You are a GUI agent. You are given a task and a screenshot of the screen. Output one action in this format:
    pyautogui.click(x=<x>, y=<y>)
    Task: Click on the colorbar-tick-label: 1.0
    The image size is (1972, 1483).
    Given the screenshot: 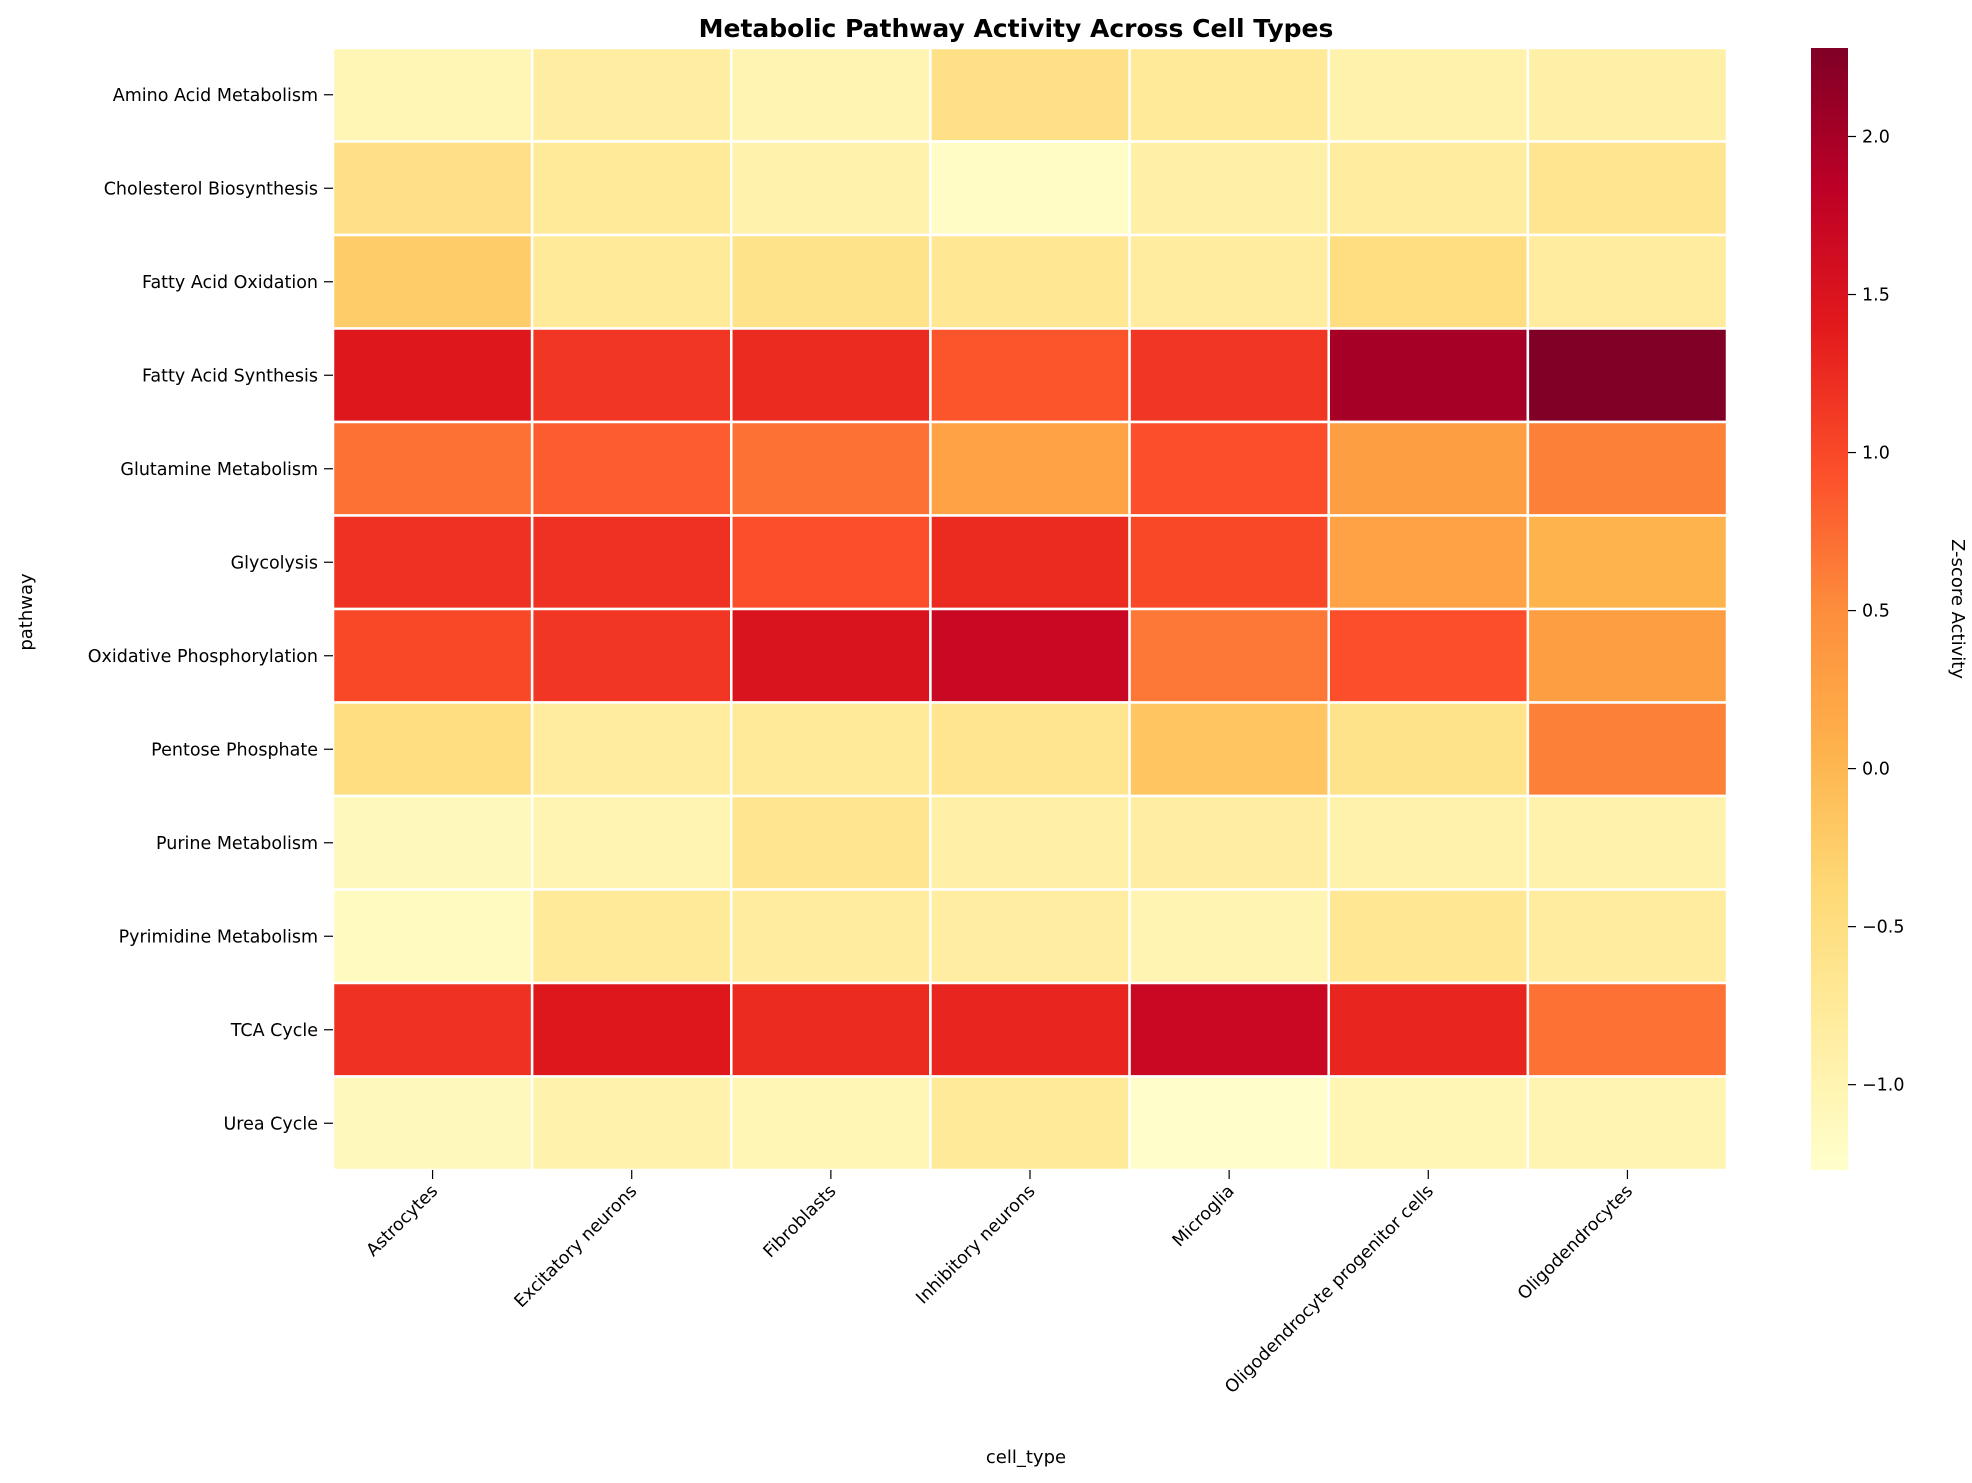 What is the action you would take?
    pyautogui.click(x=1876, y=454)
    